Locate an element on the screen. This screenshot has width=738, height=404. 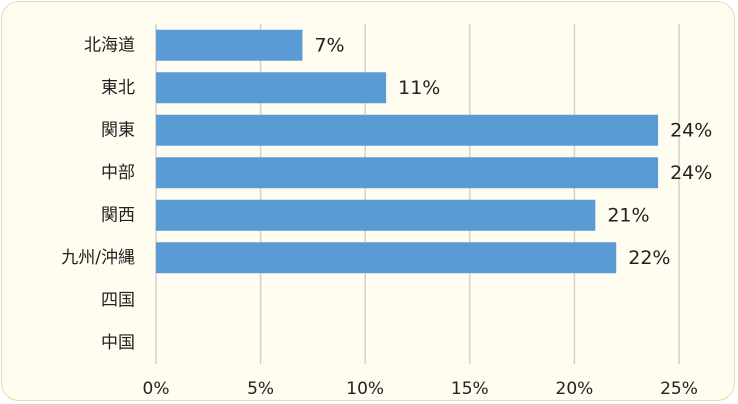
x-tick-label: 10% is located at coordinates (365, 389).